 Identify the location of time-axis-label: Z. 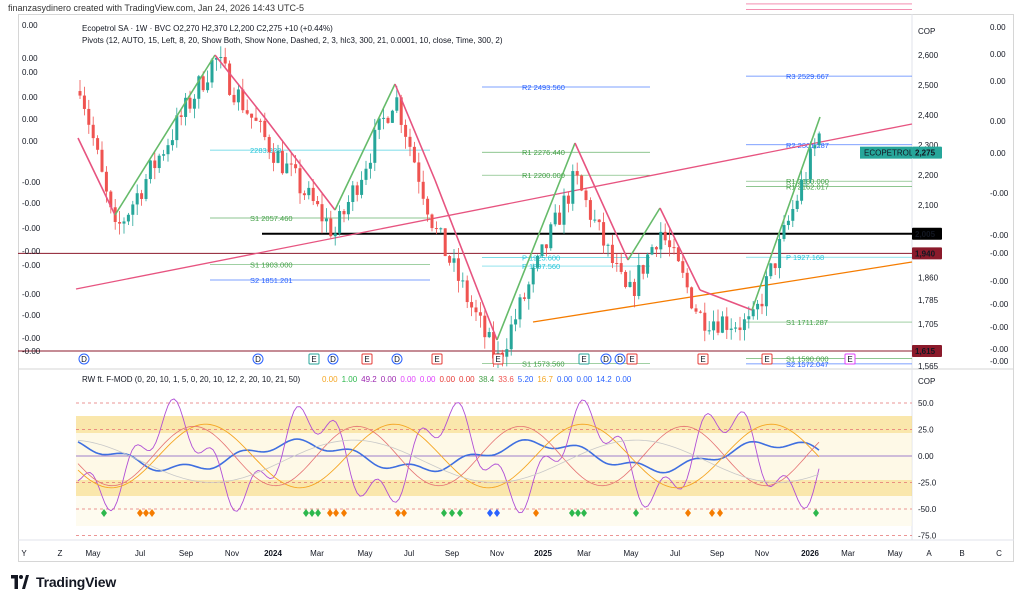
(60, 553).